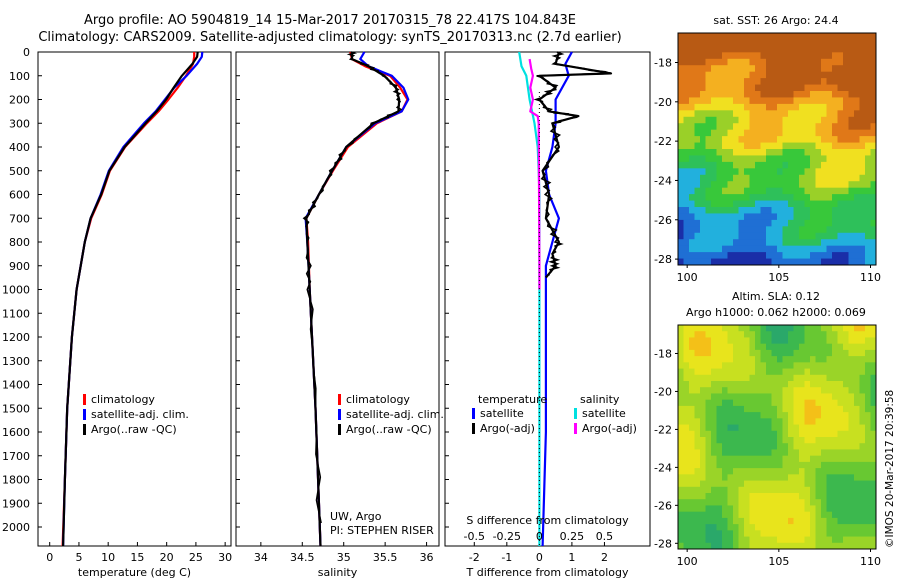 This screenshot has height=580, width=900. Describe the element at coordinates (16, 290) in the screenshot. I see `depth-tick-label: 1000` at that location.